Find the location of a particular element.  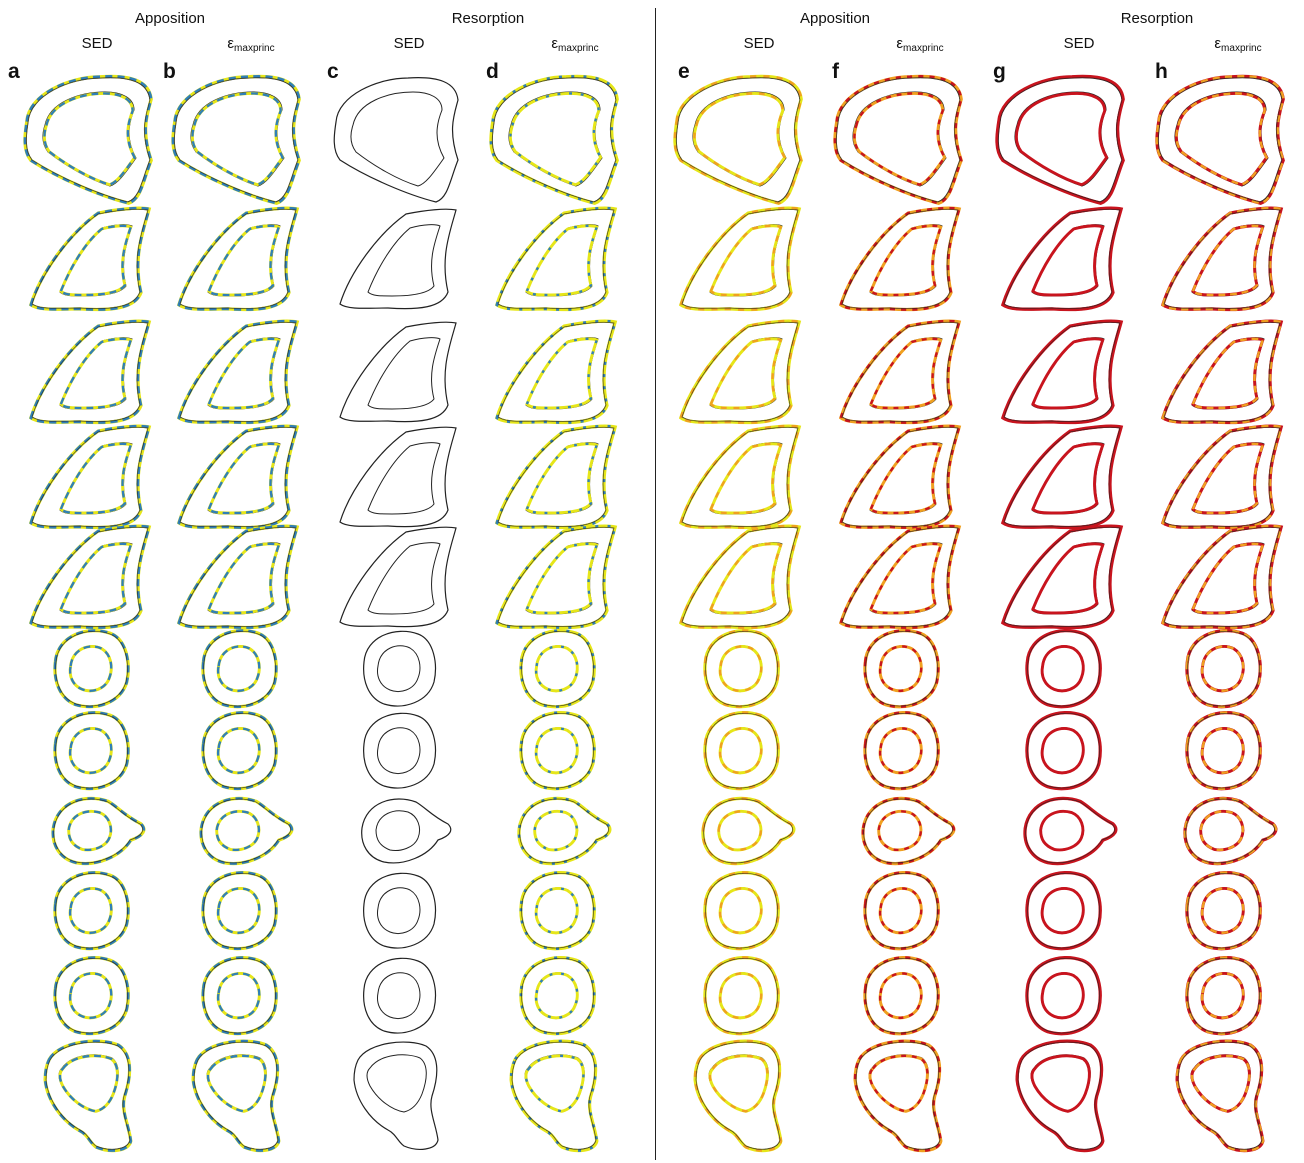

header-apposition-right: Apposition is located at coordinates (835, 18).